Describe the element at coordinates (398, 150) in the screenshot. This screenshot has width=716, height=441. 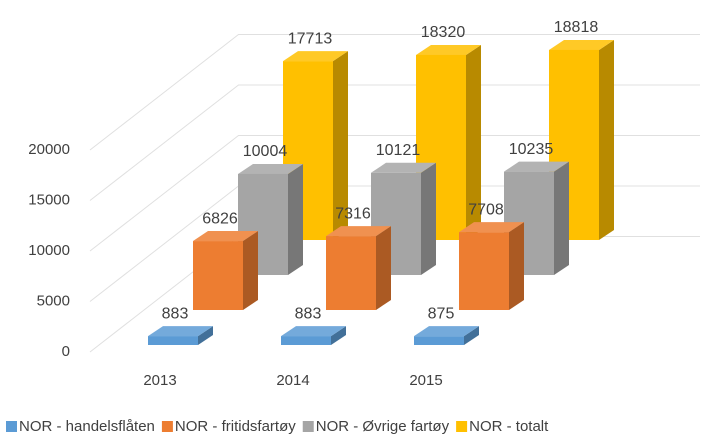
I see `data-label: 10121` at that location.